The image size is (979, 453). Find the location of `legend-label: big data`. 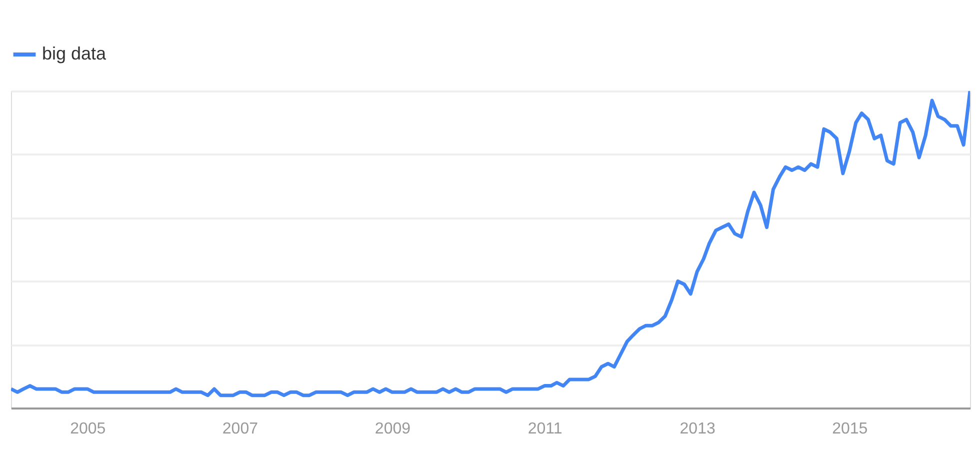

legend-label: big data is located at coordinates (75, 54).